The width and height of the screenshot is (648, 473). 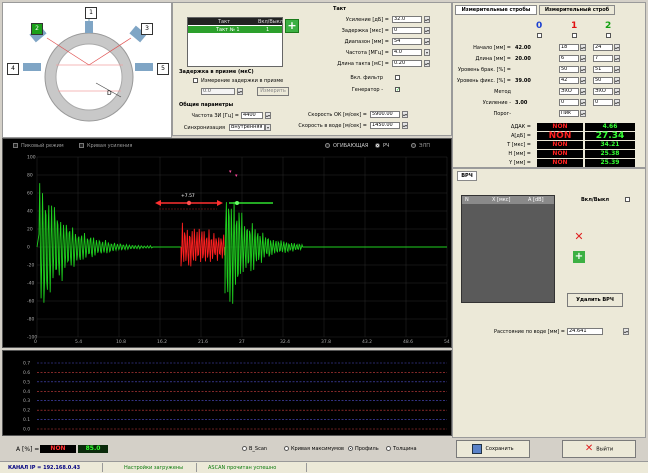 What do you see at coordinates (218, 91) in the screenshot?
I see `prism-delay-input: 0.0` at bounding box center [218, 91].